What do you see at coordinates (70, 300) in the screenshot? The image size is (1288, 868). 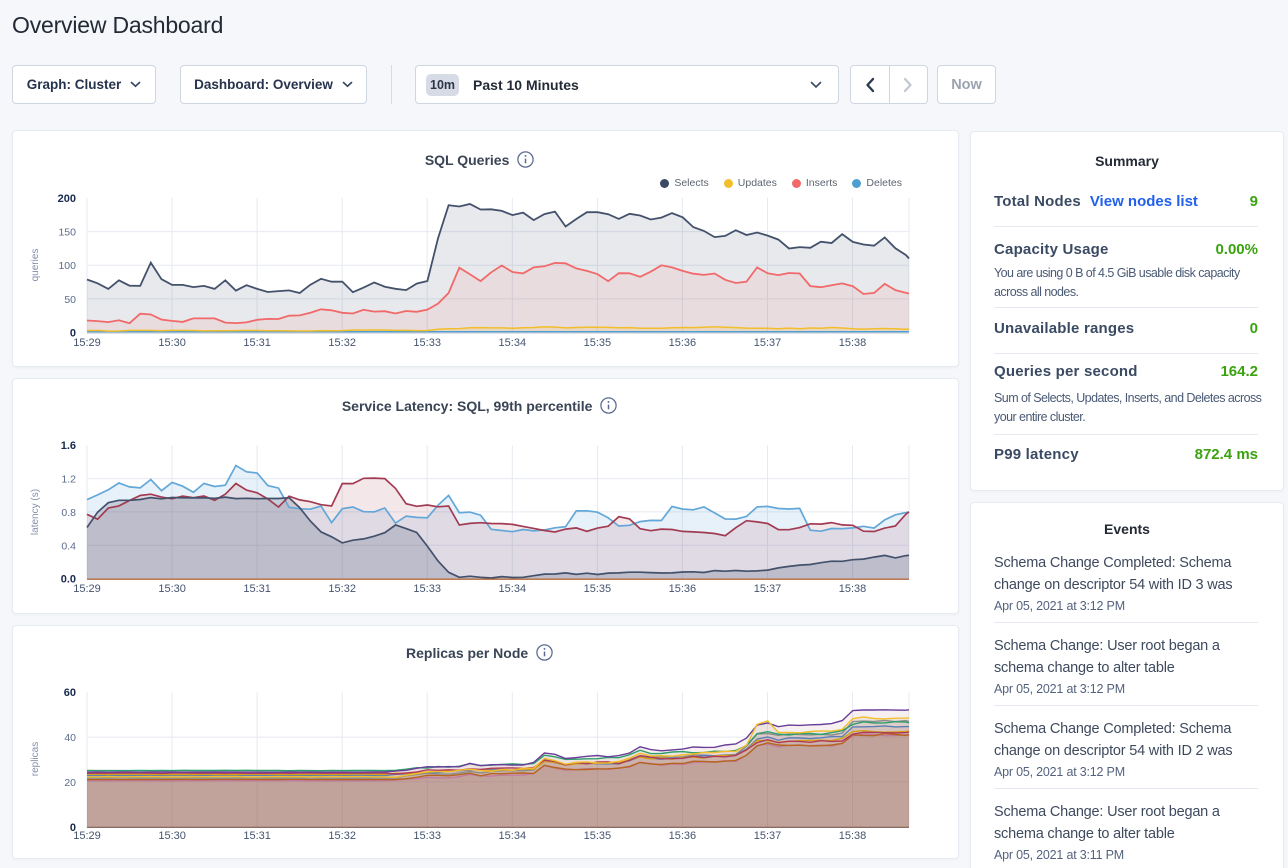 I see `svg-text: 50` at bounding box center [70, 300].